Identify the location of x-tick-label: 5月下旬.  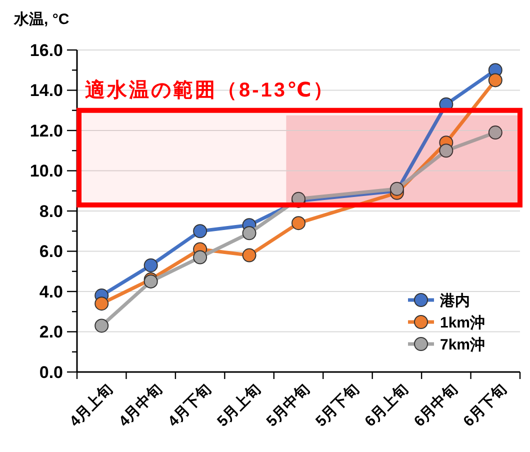
(337, 405).